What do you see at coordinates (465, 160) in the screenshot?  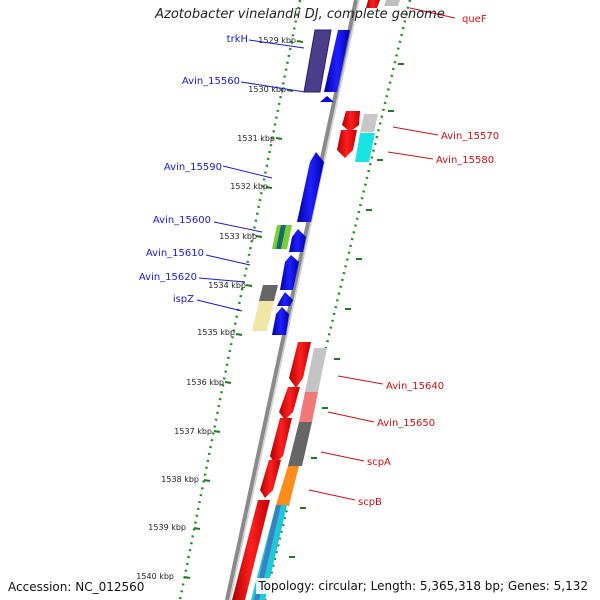 I see `gene-label: Avin_15580` at bounding box center [465, 160].